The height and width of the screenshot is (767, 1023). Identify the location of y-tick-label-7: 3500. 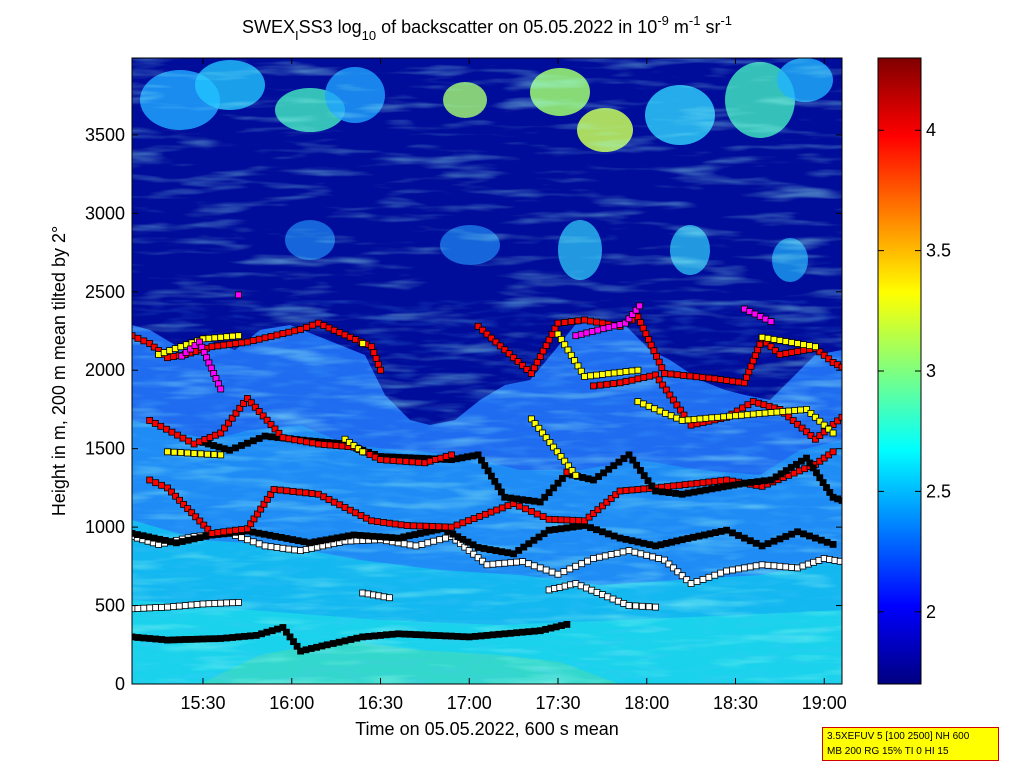
(105, 135).